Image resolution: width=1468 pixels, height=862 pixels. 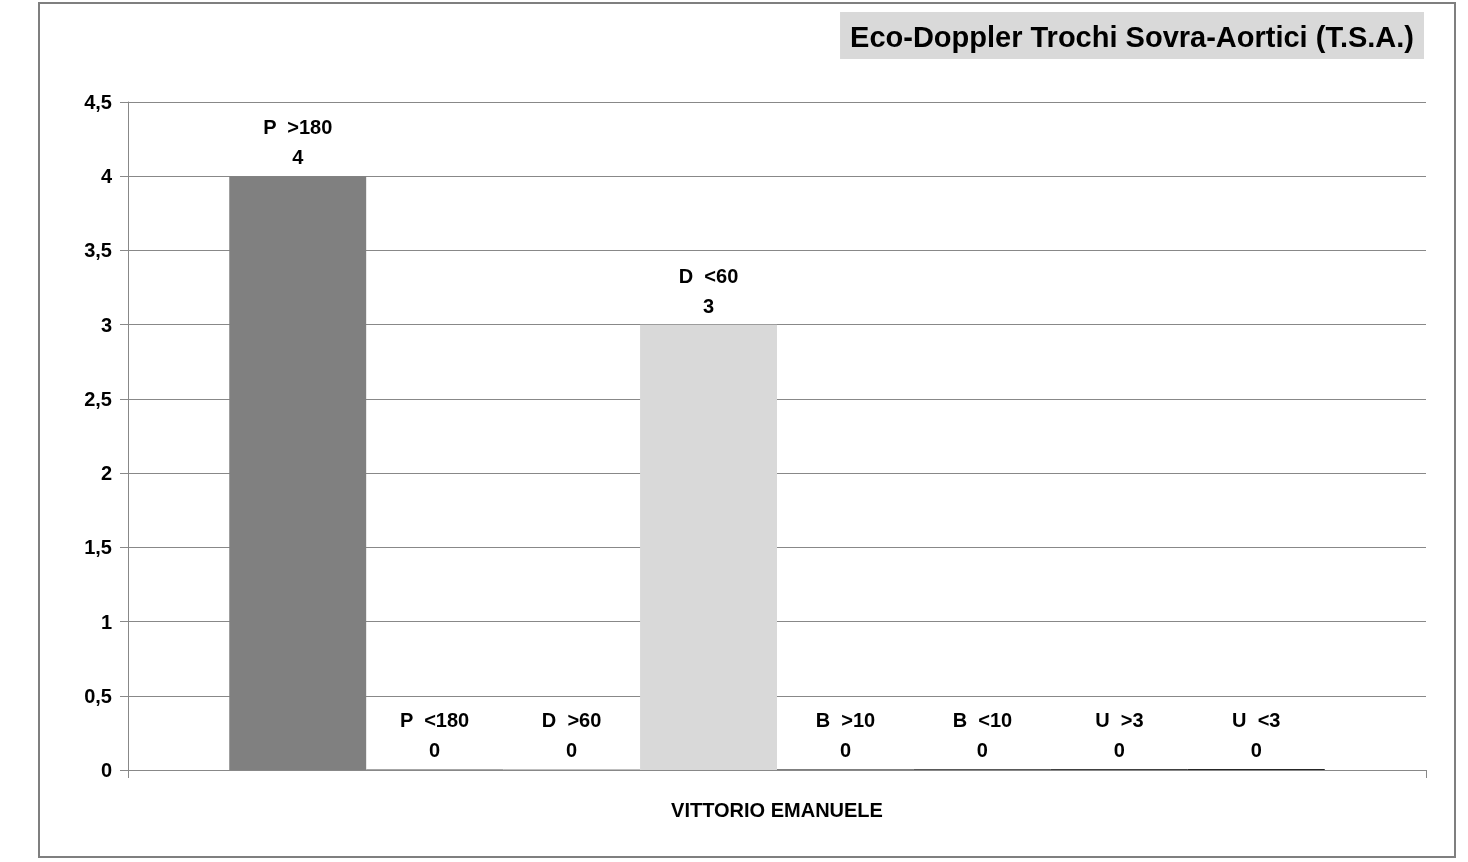 What do you see at coordinates (571, 720) in the screenshot?
I see `series-label: D >60` at bounding box center [571, 720].